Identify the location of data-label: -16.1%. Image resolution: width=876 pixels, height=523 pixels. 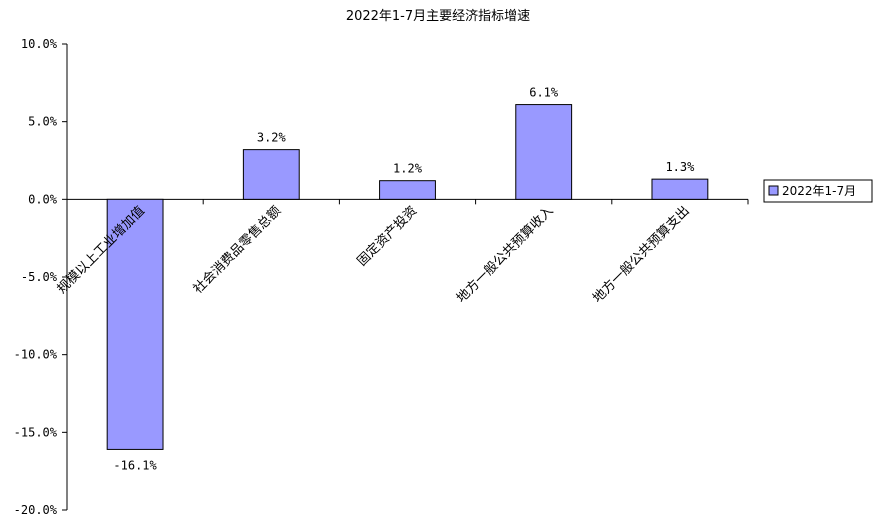
(135, 465).